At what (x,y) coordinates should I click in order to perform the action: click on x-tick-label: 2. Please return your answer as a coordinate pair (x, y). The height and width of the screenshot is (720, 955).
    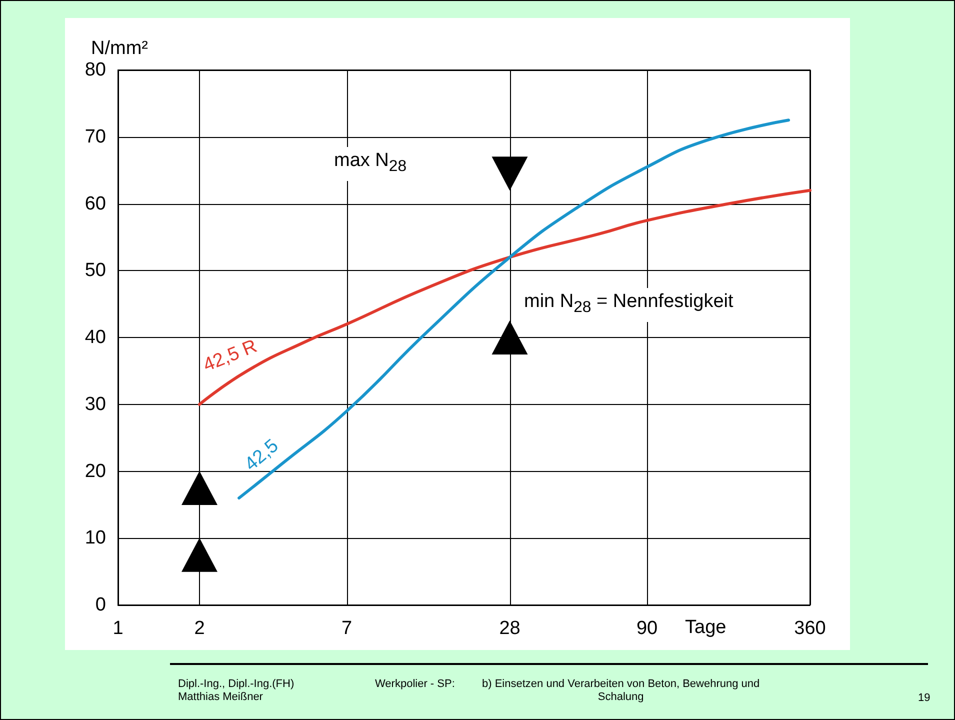
    Looking at the image, I should click on (199, 628).